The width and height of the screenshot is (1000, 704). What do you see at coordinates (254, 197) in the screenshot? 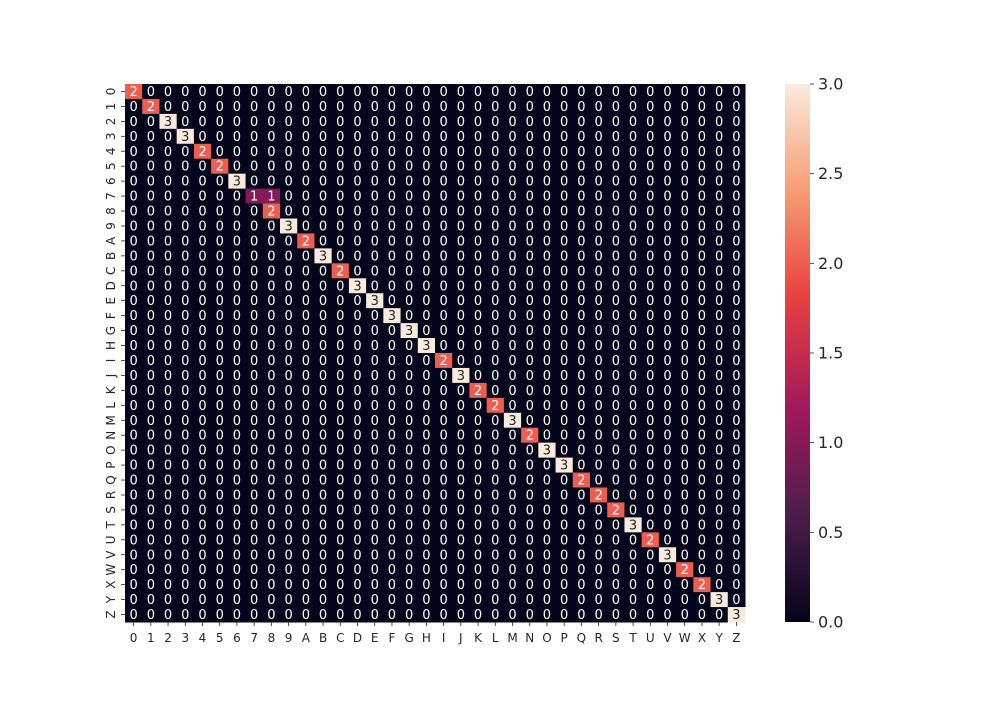
I see `cell-value-label: 1` at bounding box center [254, 197].